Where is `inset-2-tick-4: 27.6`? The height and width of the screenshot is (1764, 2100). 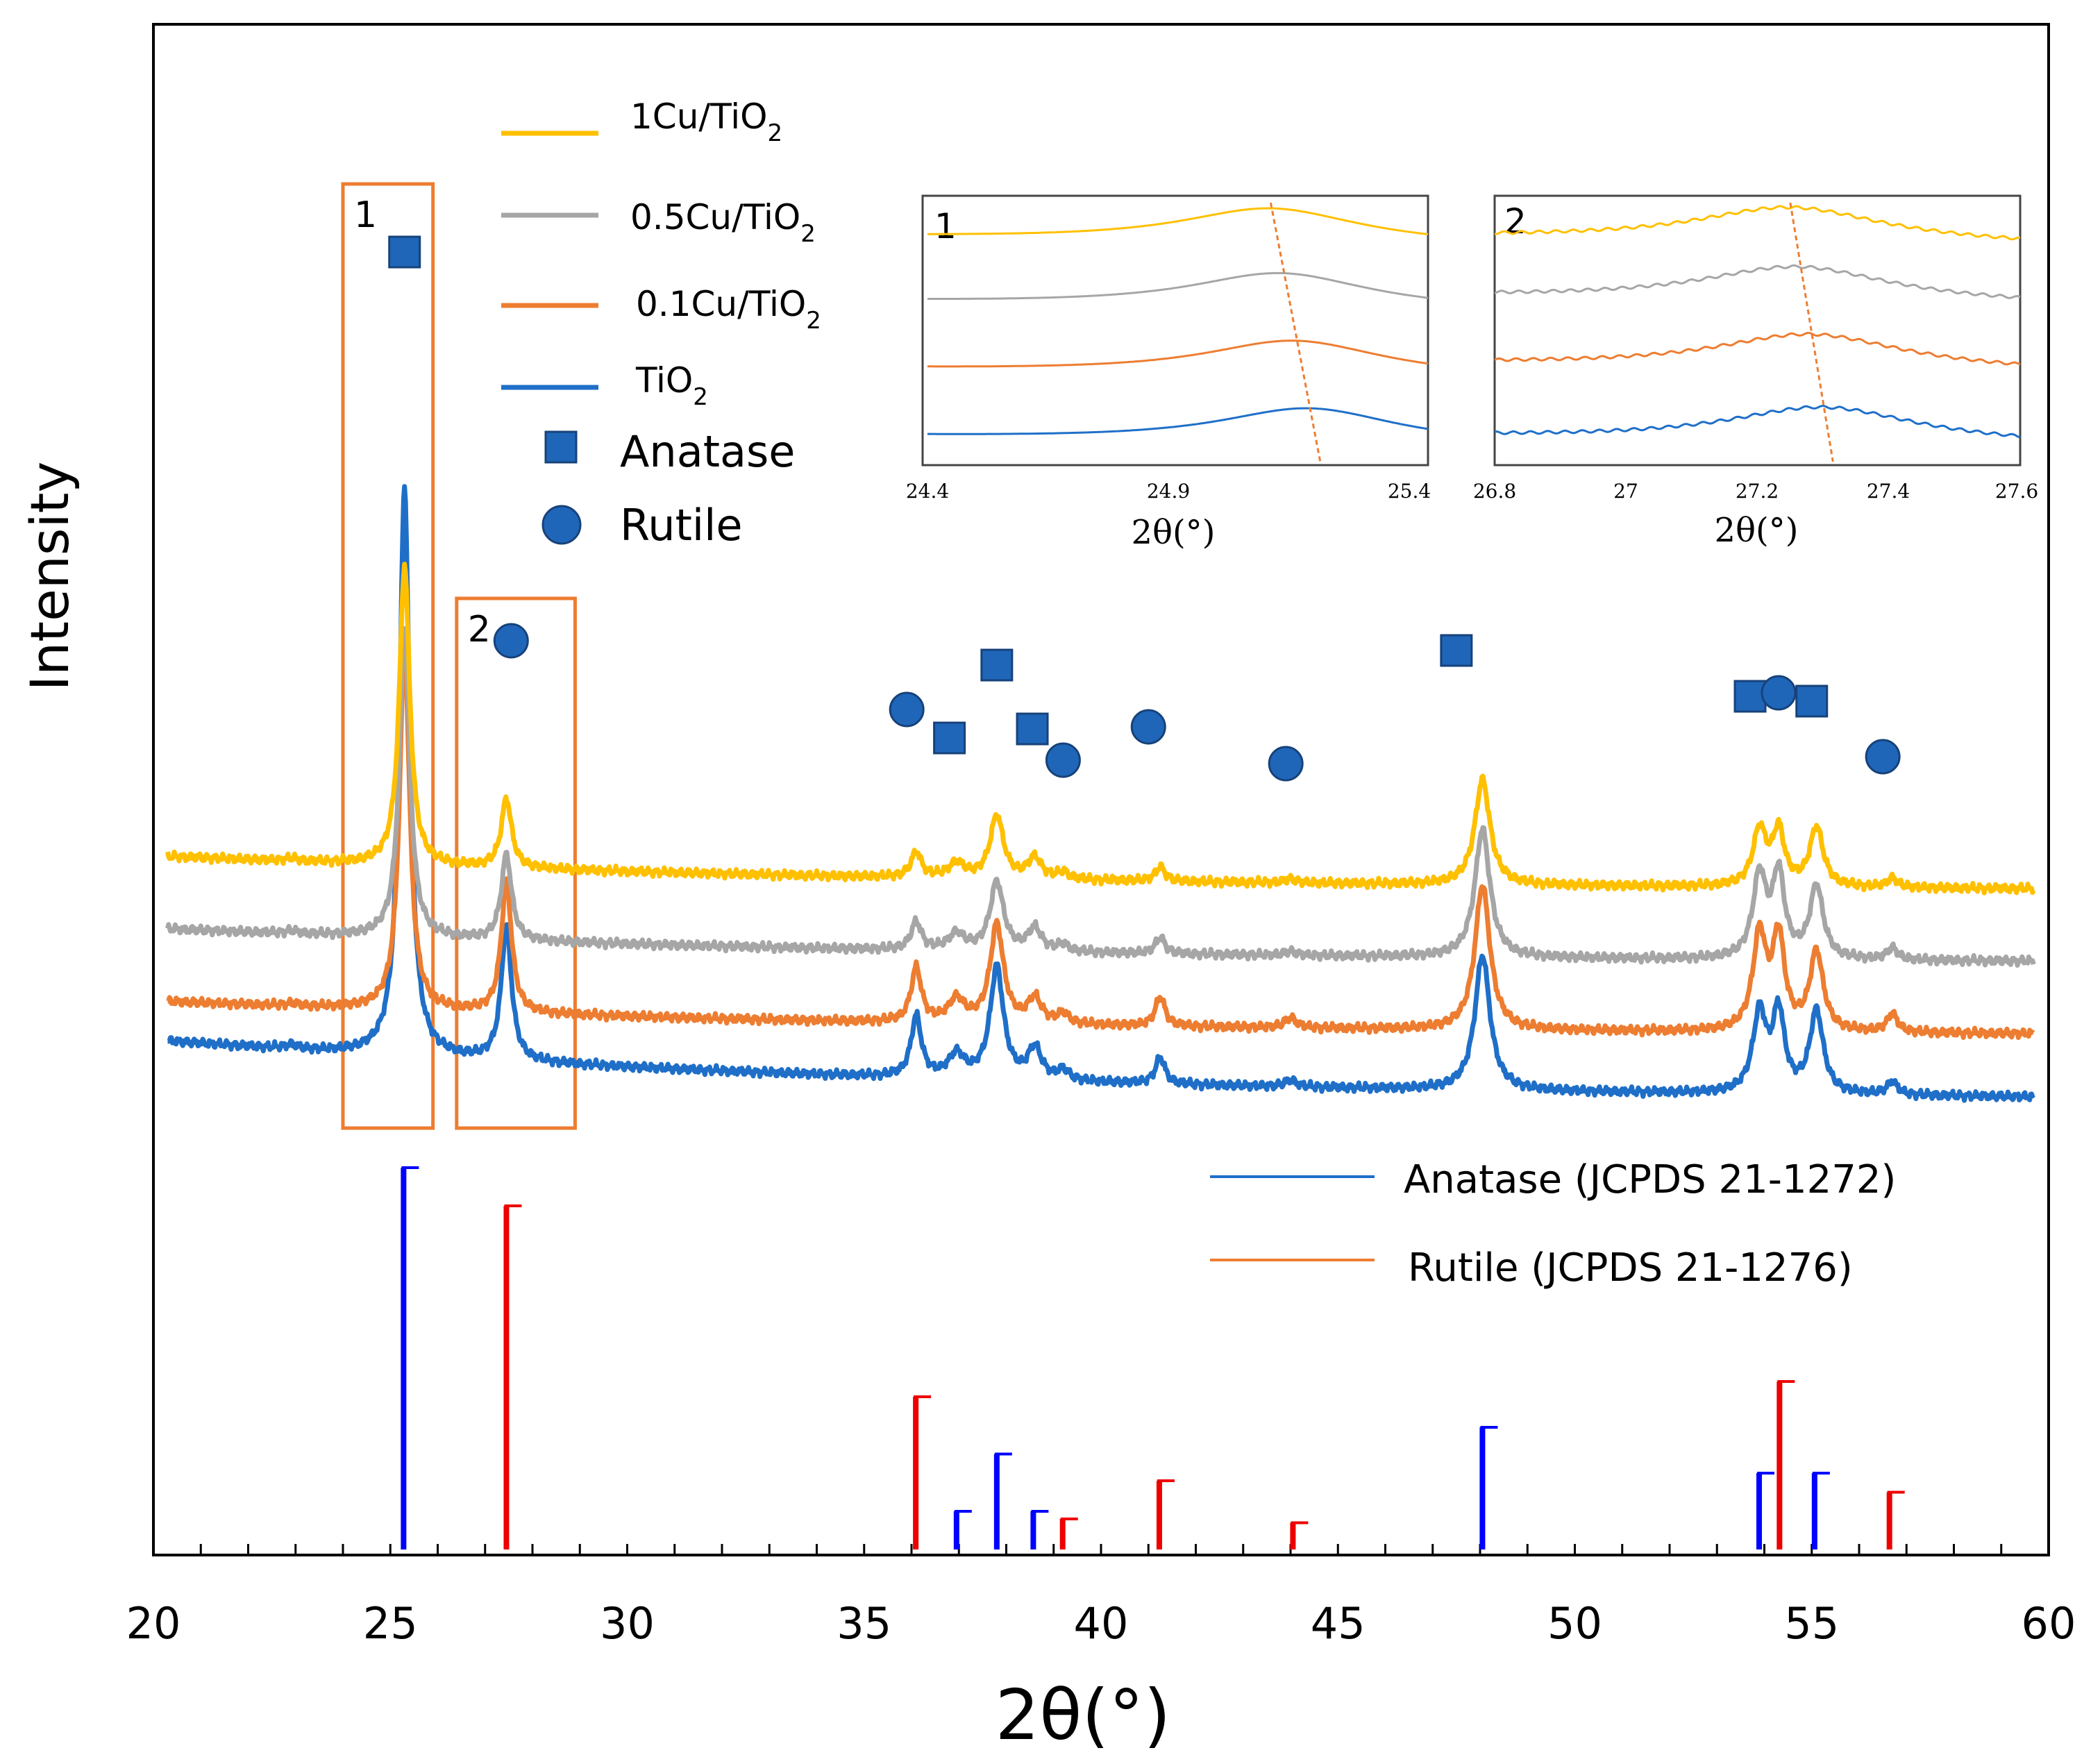
inset-2-tick-4: 27.6 is located at coordinates (2016, 491).